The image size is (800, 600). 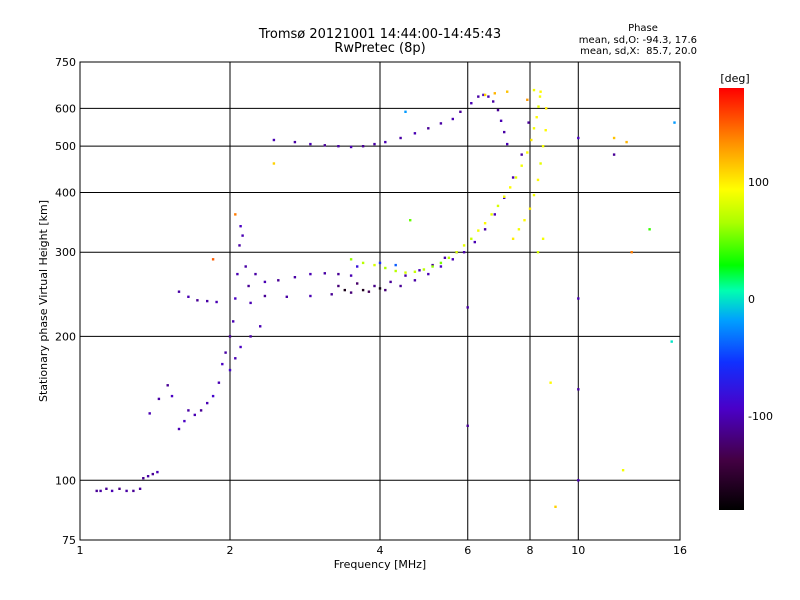 What do you see at coordinates (80, 550) in the screenshot?
I see `x-tick-label: 1` at bounding box center [80, 550].